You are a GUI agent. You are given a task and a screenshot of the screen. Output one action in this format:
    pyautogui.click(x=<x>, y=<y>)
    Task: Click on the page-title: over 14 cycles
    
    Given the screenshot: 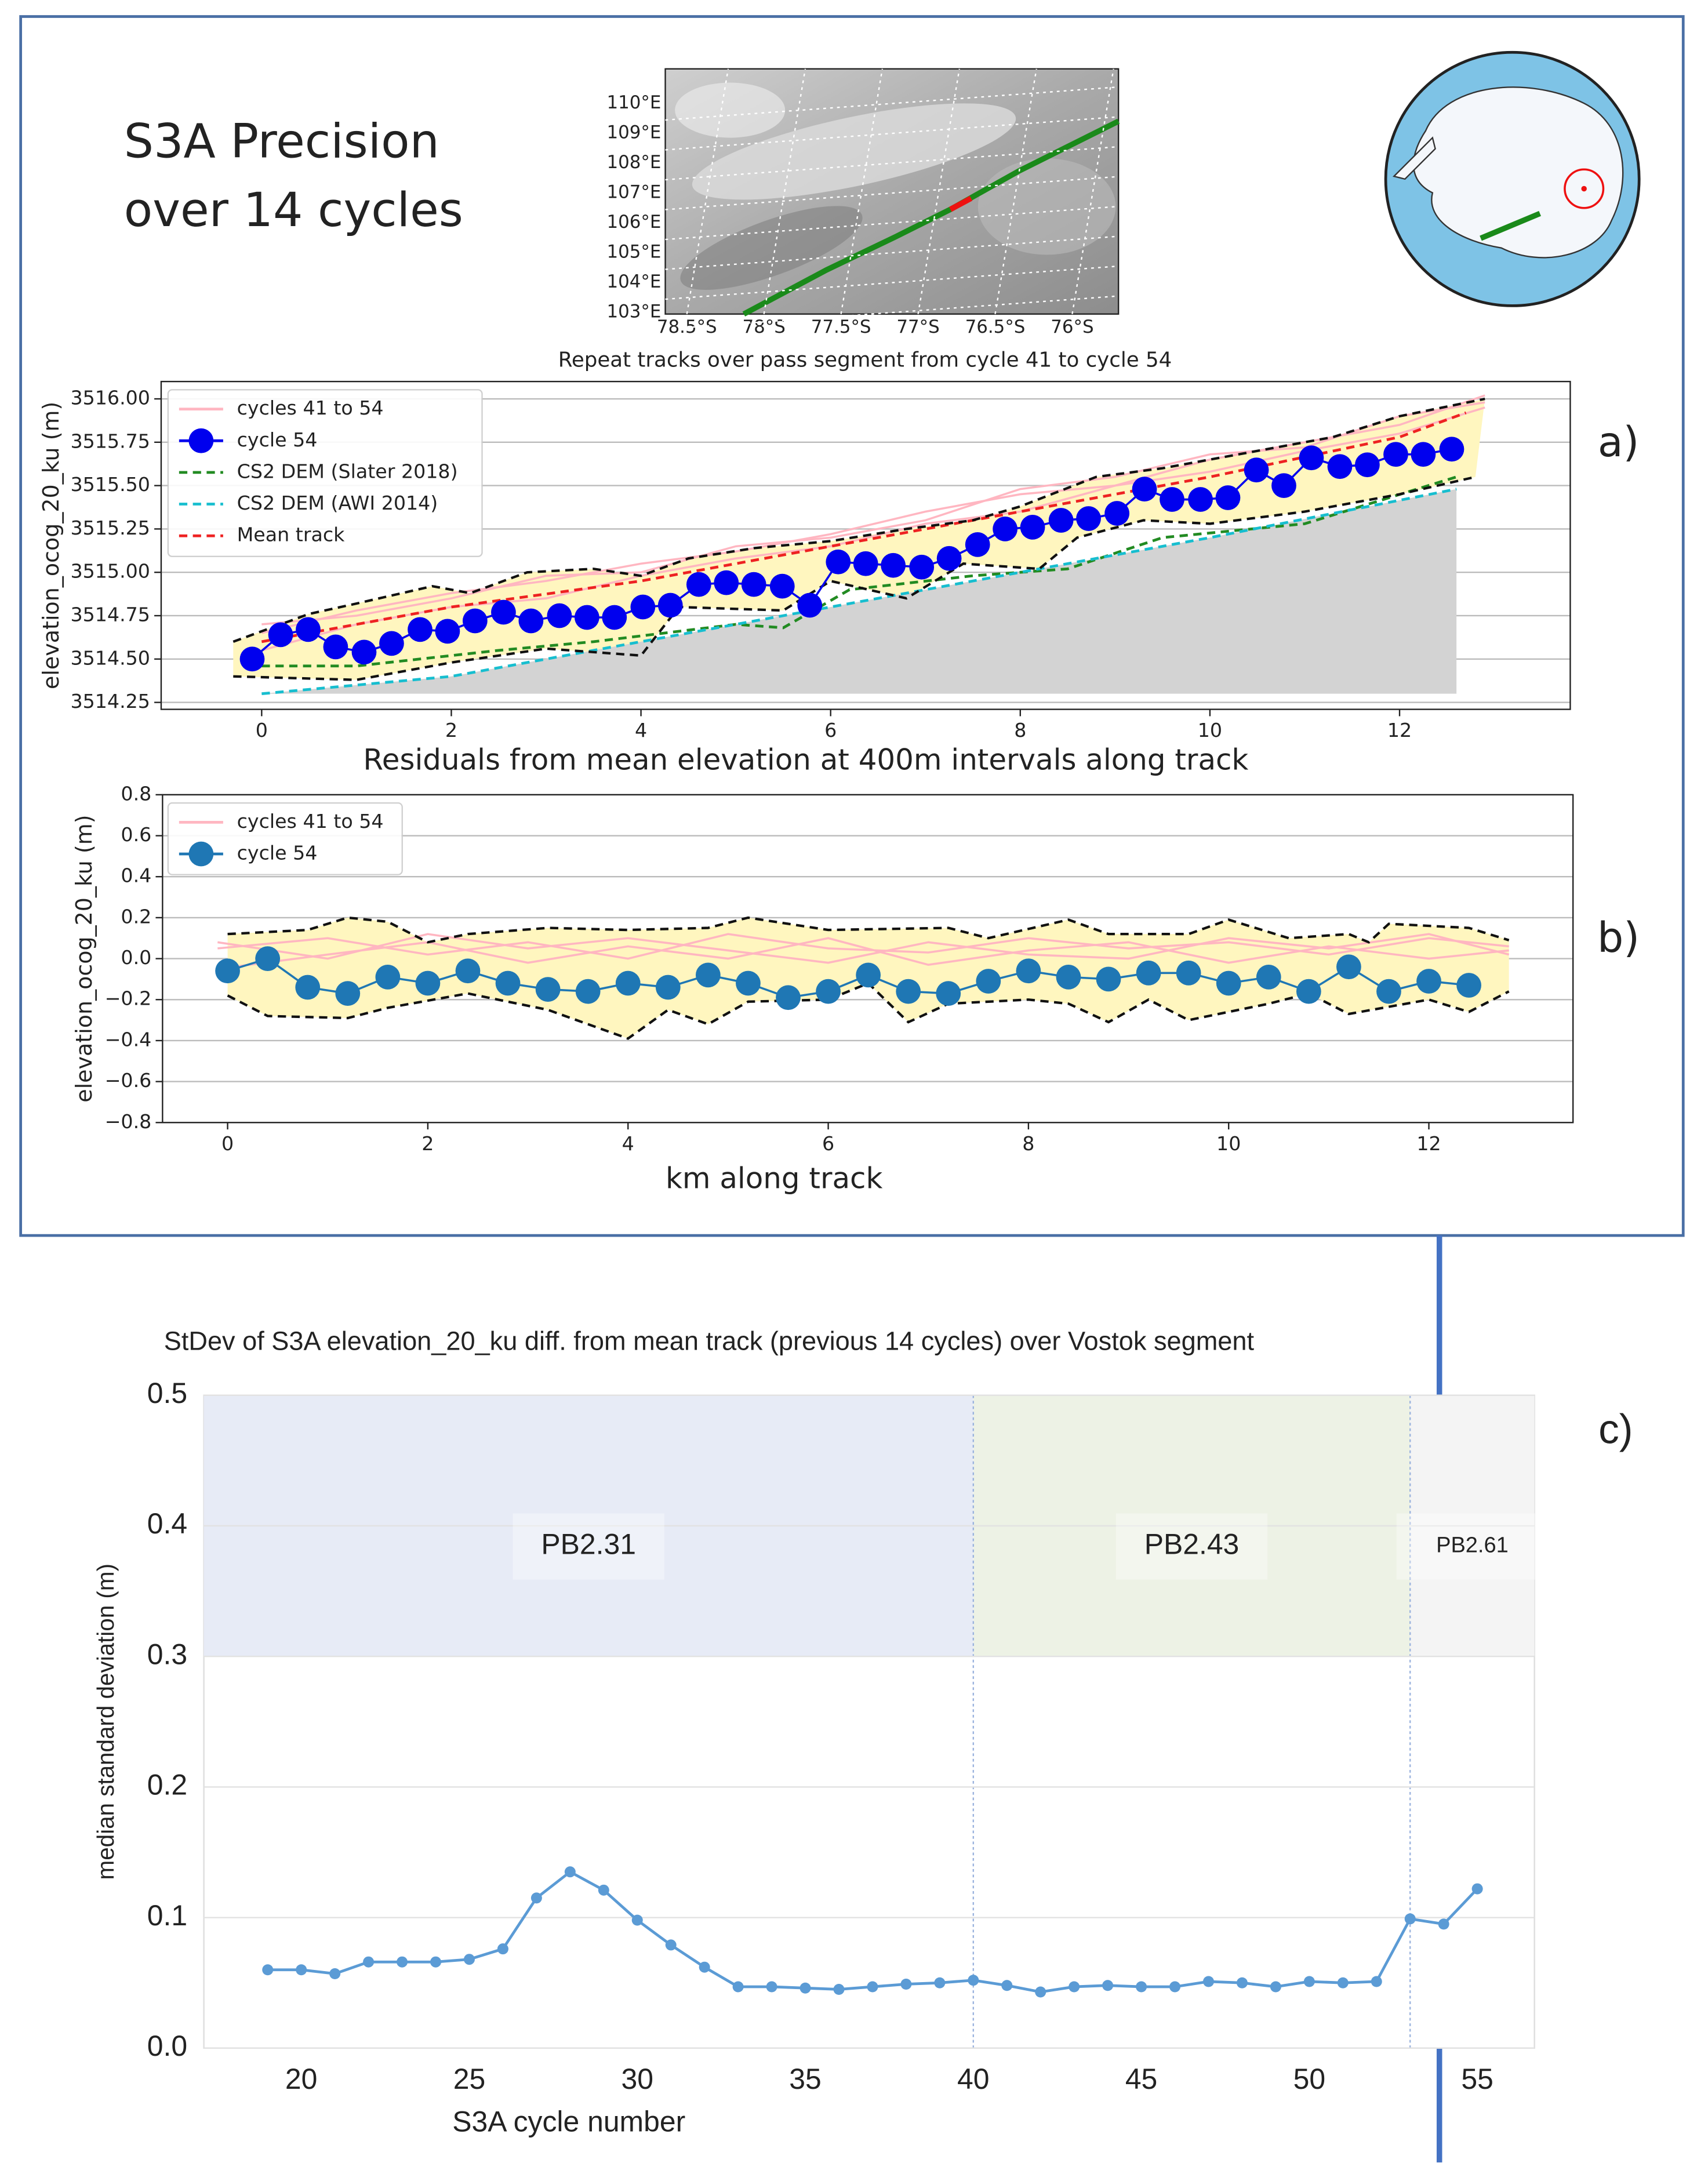 What is the action you would take?
    pyautogui.click(x=293, y=210)
    